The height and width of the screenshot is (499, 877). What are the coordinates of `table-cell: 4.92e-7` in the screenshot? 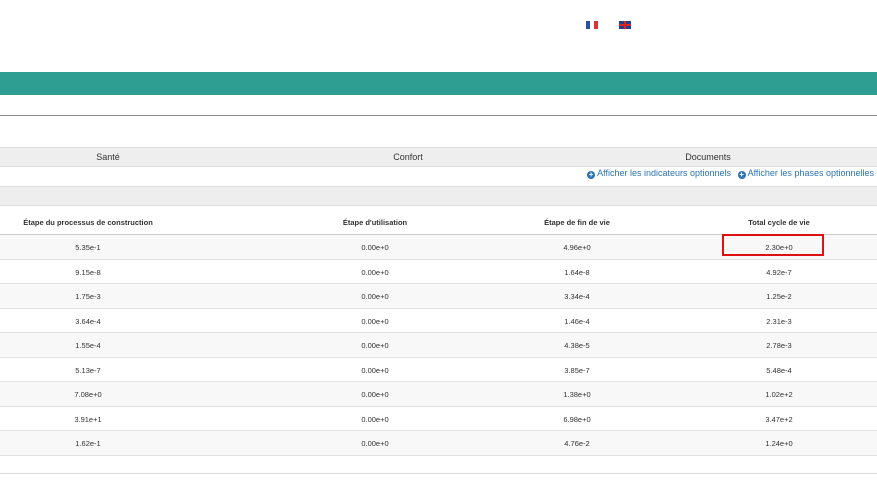 It's located at (779, 272).